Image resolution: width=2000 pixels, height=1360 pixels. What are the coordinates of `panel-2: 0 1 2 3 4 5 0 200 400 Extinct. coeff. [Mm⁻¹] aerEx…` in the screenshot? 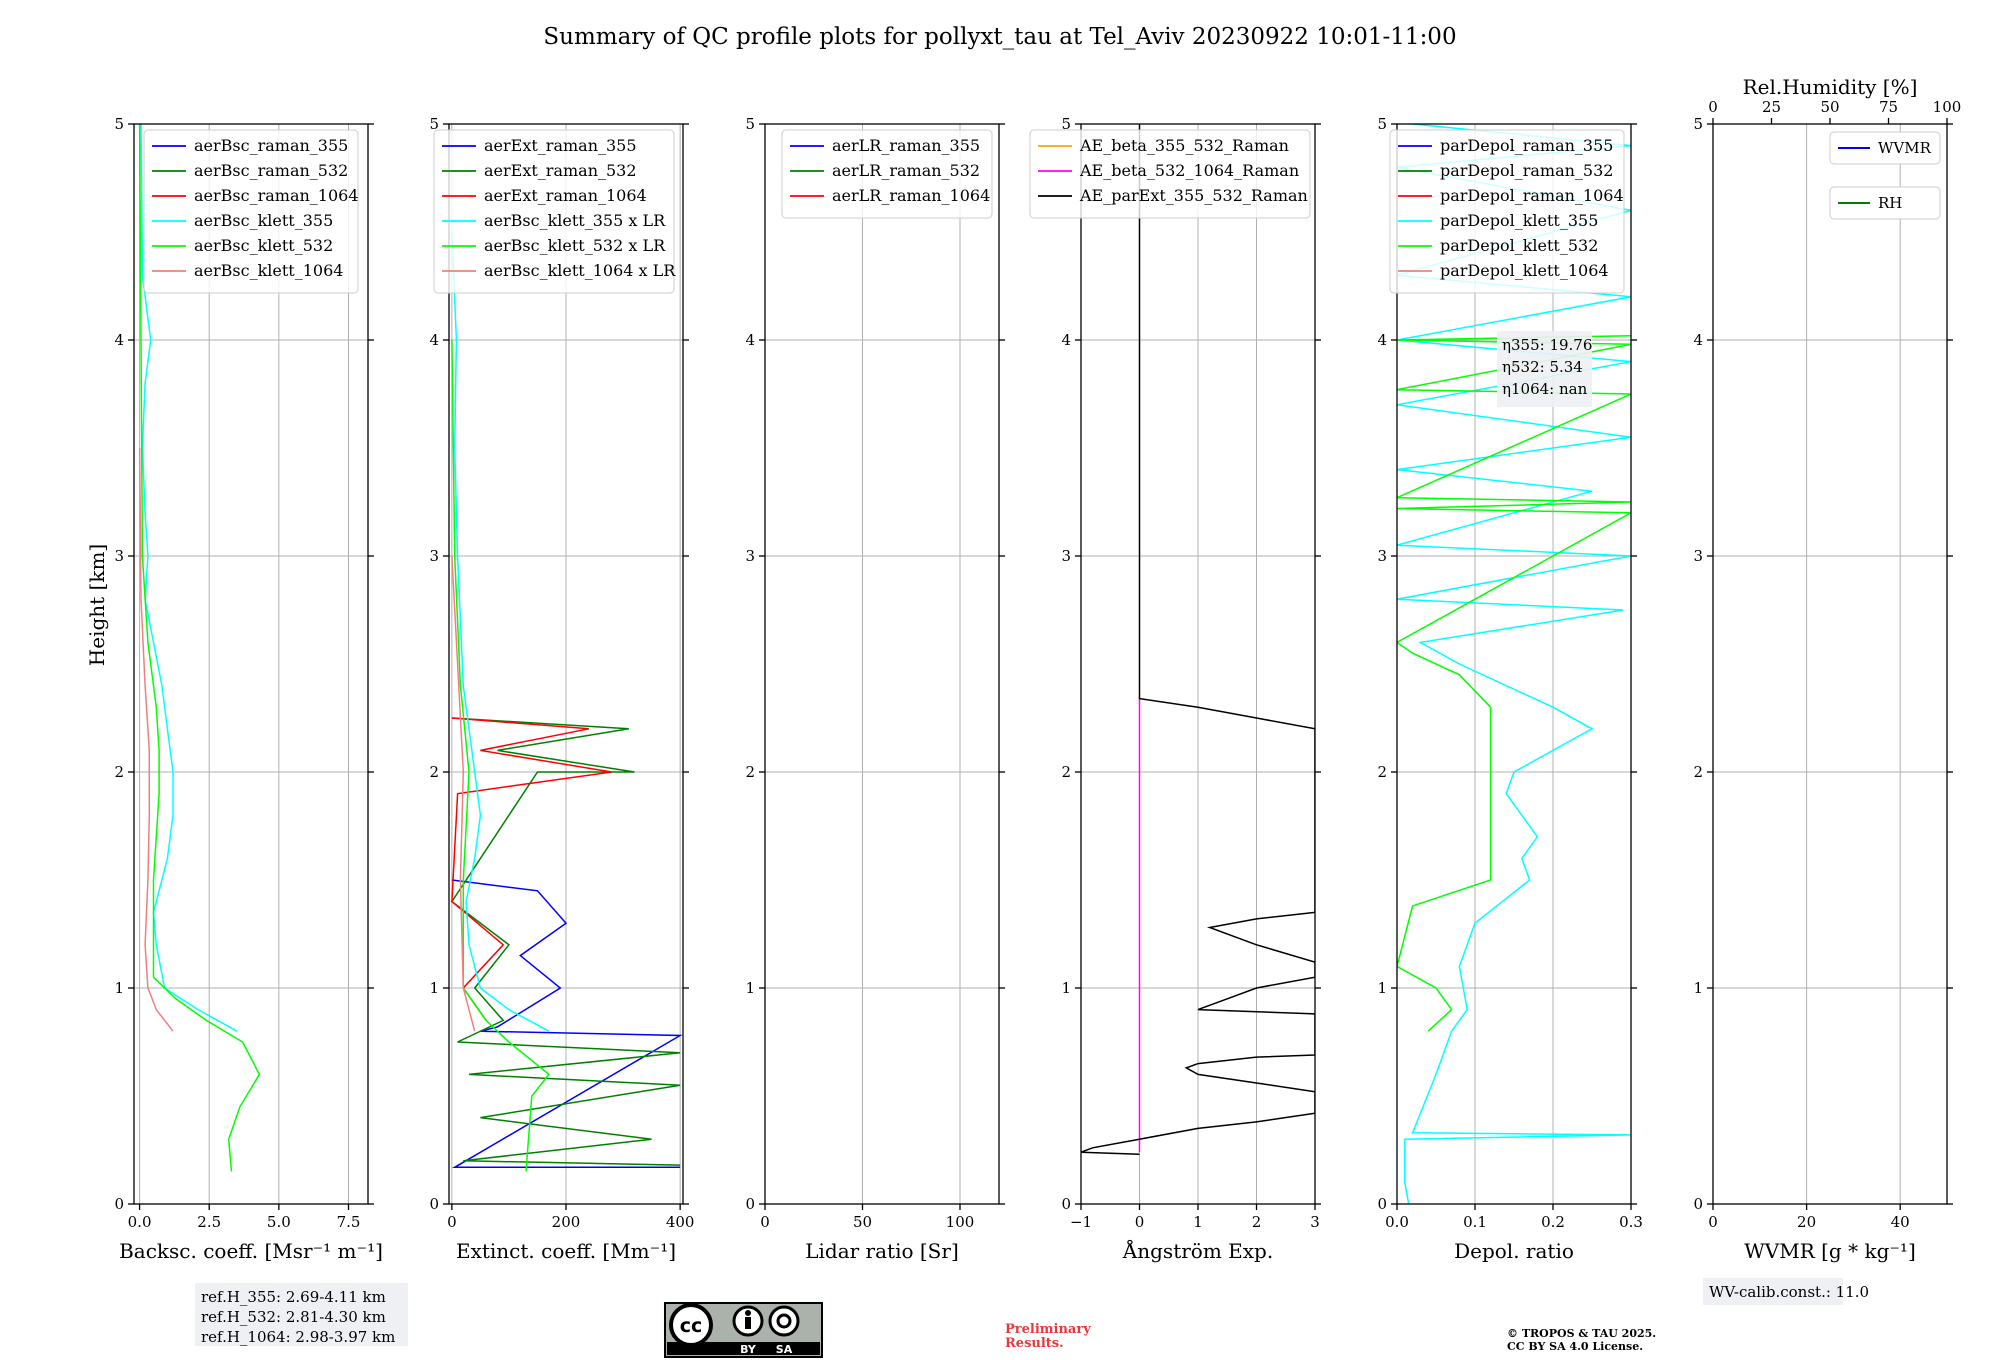 It's located at (561, 689).